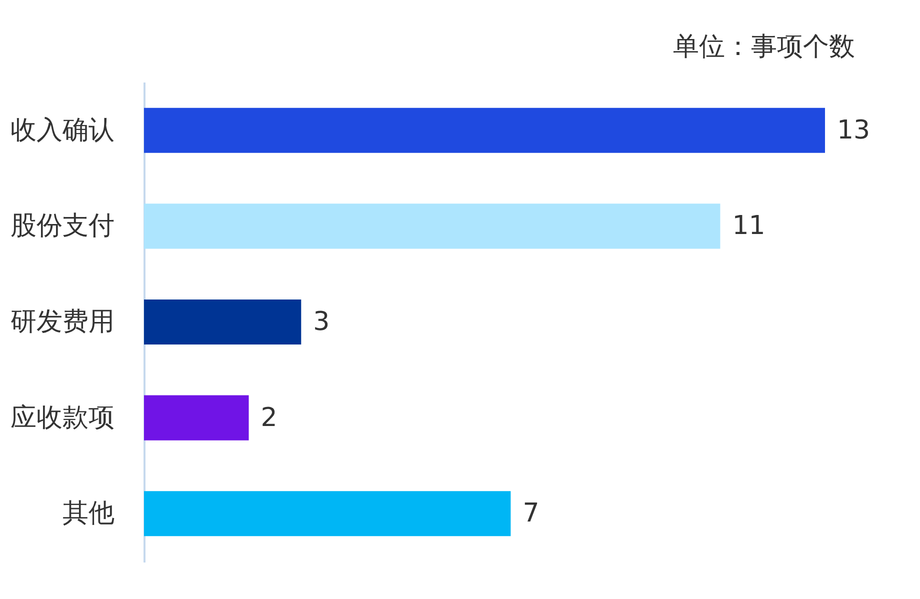  Describe the element at coordinates (321, 322) in the screenshot. I see `data-label: 3` at that location.